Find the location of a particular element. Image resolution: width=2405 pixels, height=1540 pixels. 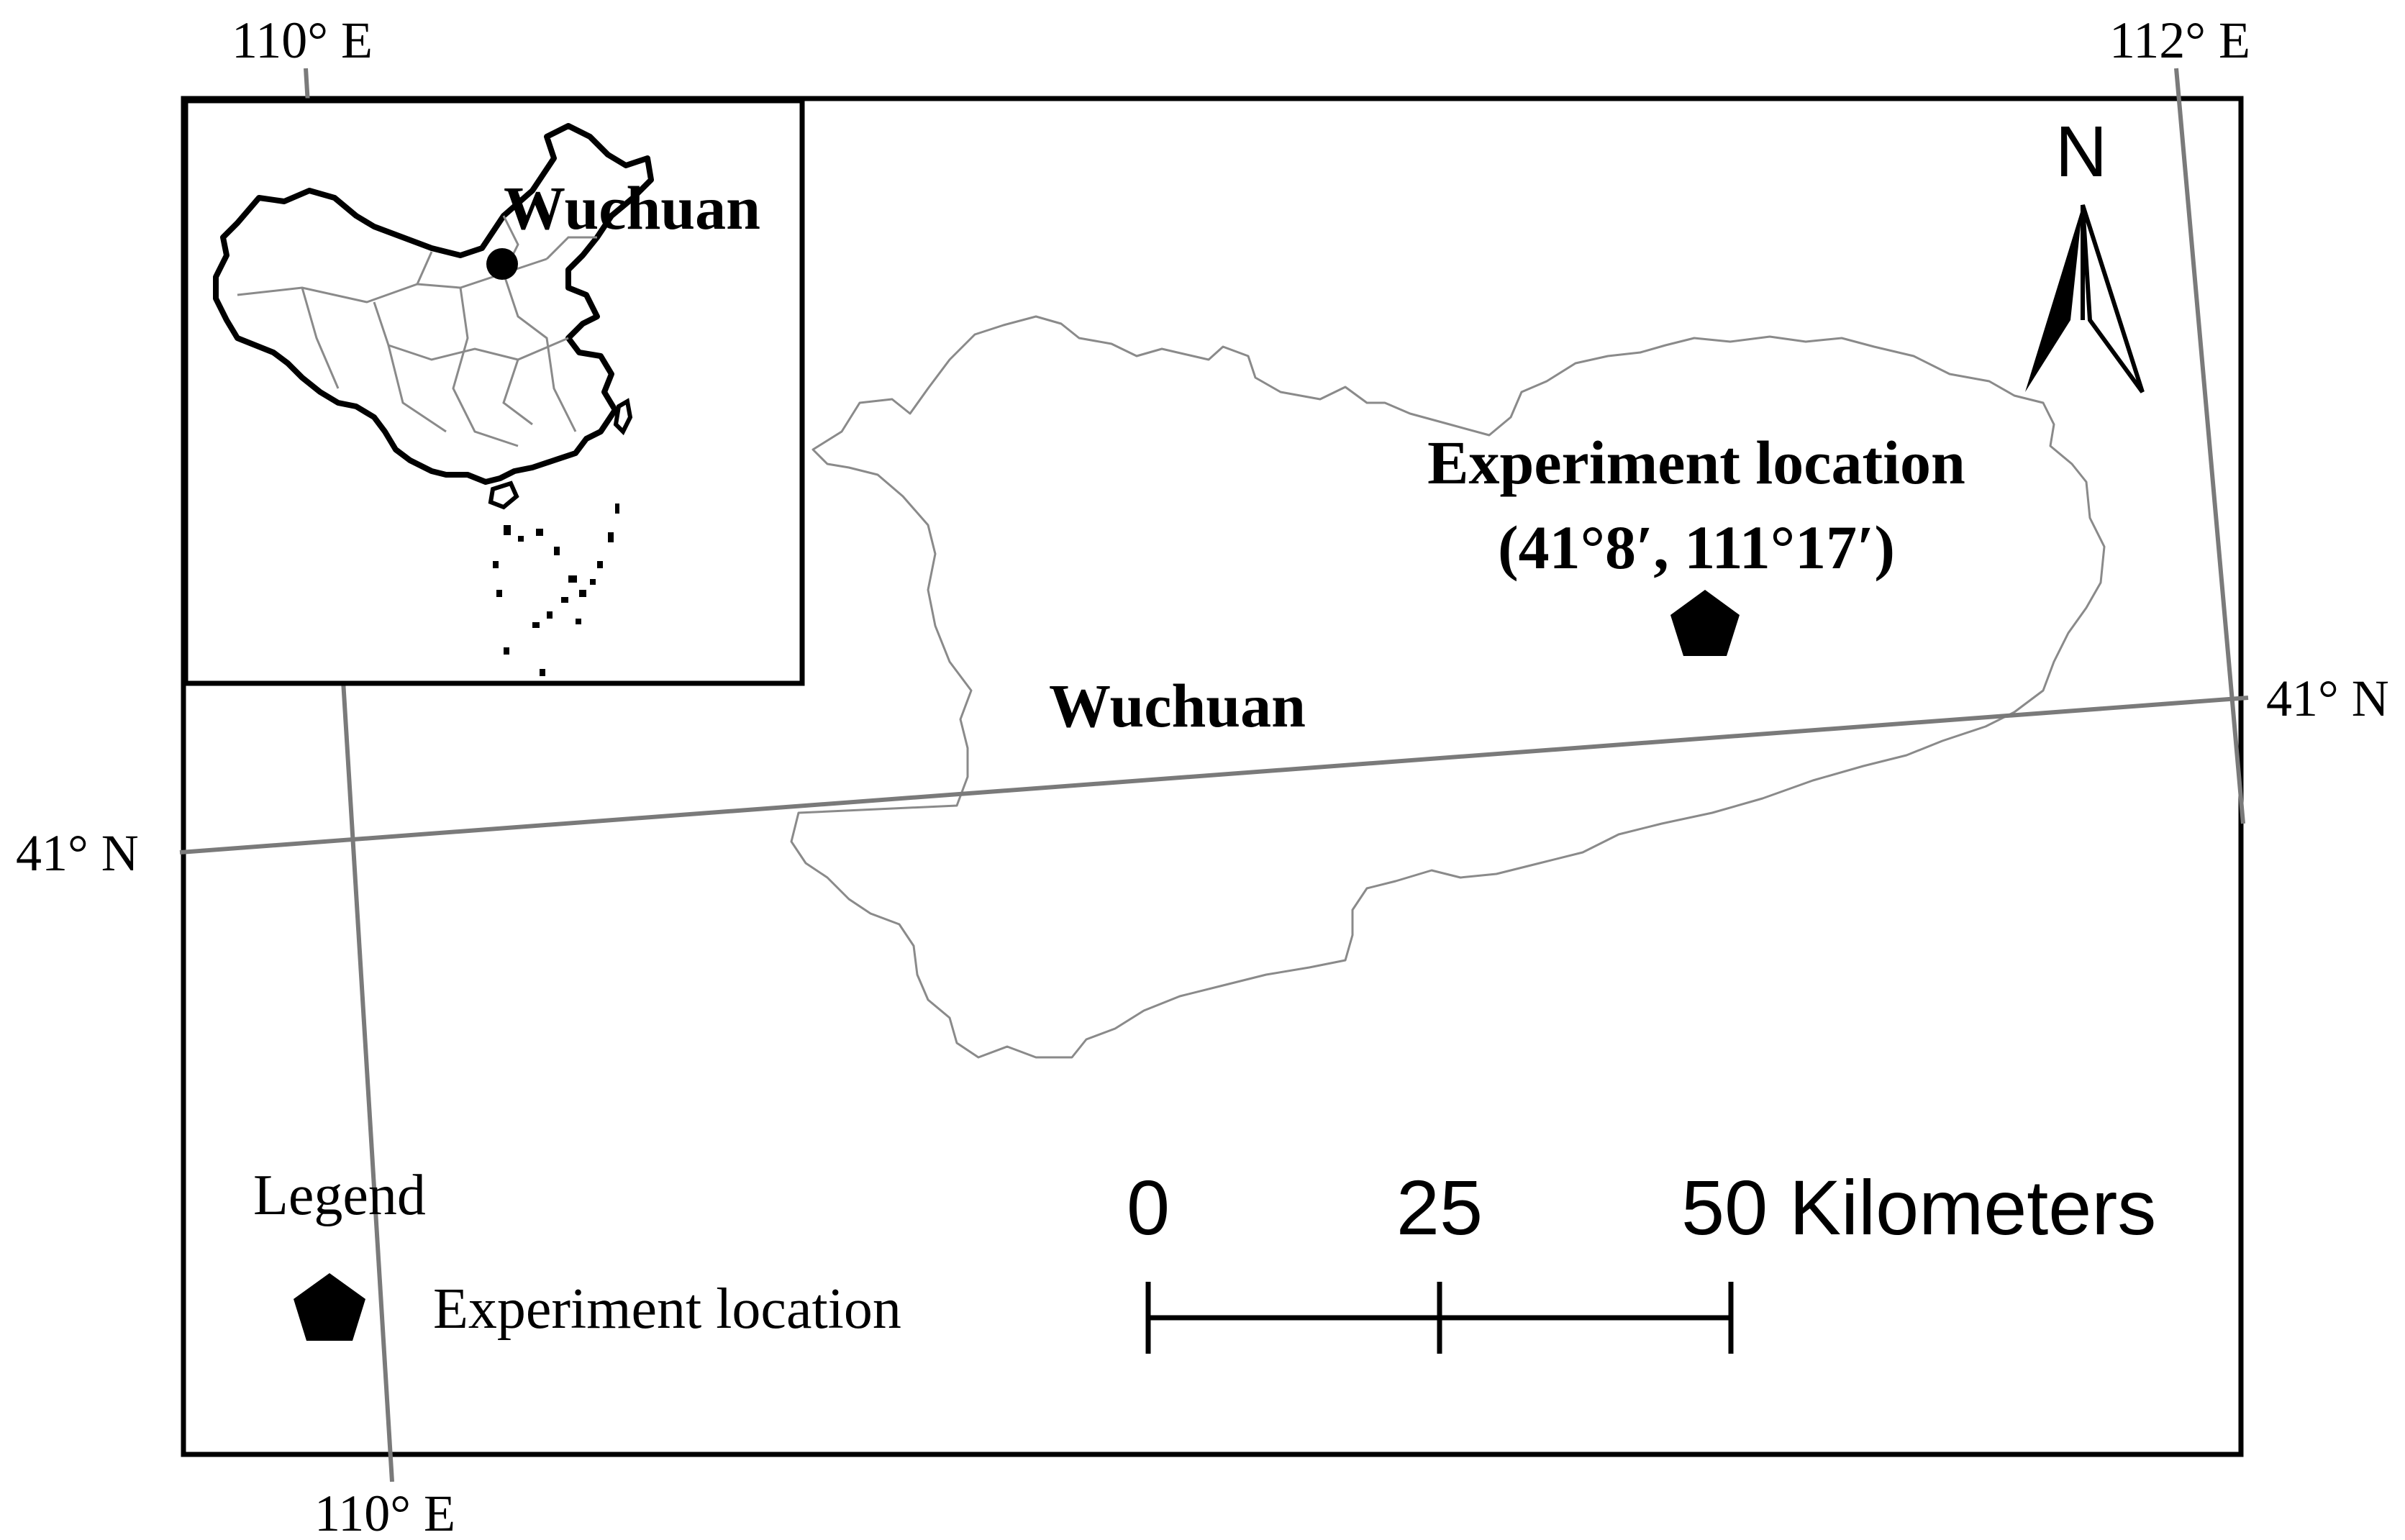

scale-bar-tick-25: 25 is located at coordinates (1439, 1208).